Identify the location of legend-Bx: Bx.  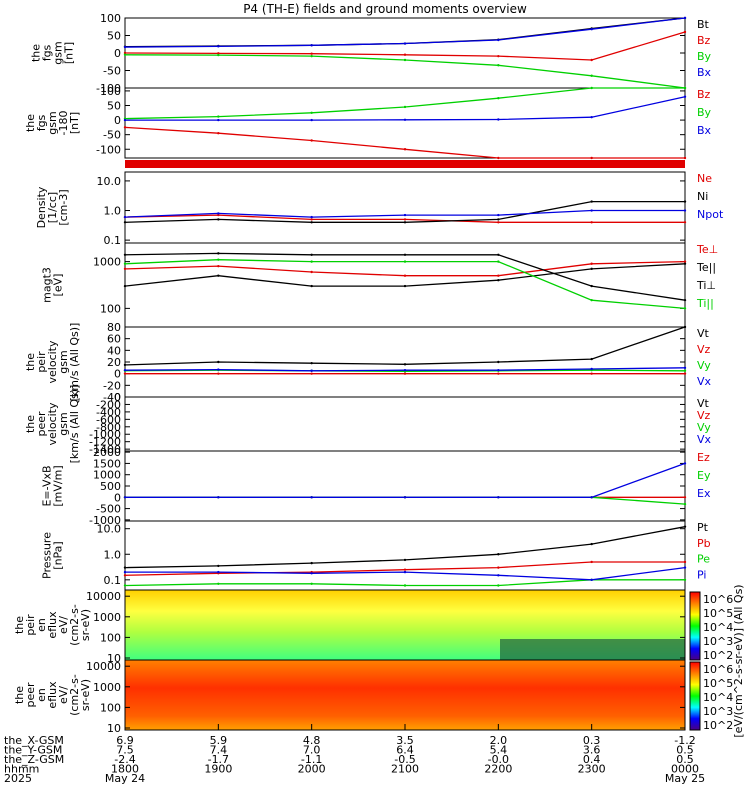
(704, 72).